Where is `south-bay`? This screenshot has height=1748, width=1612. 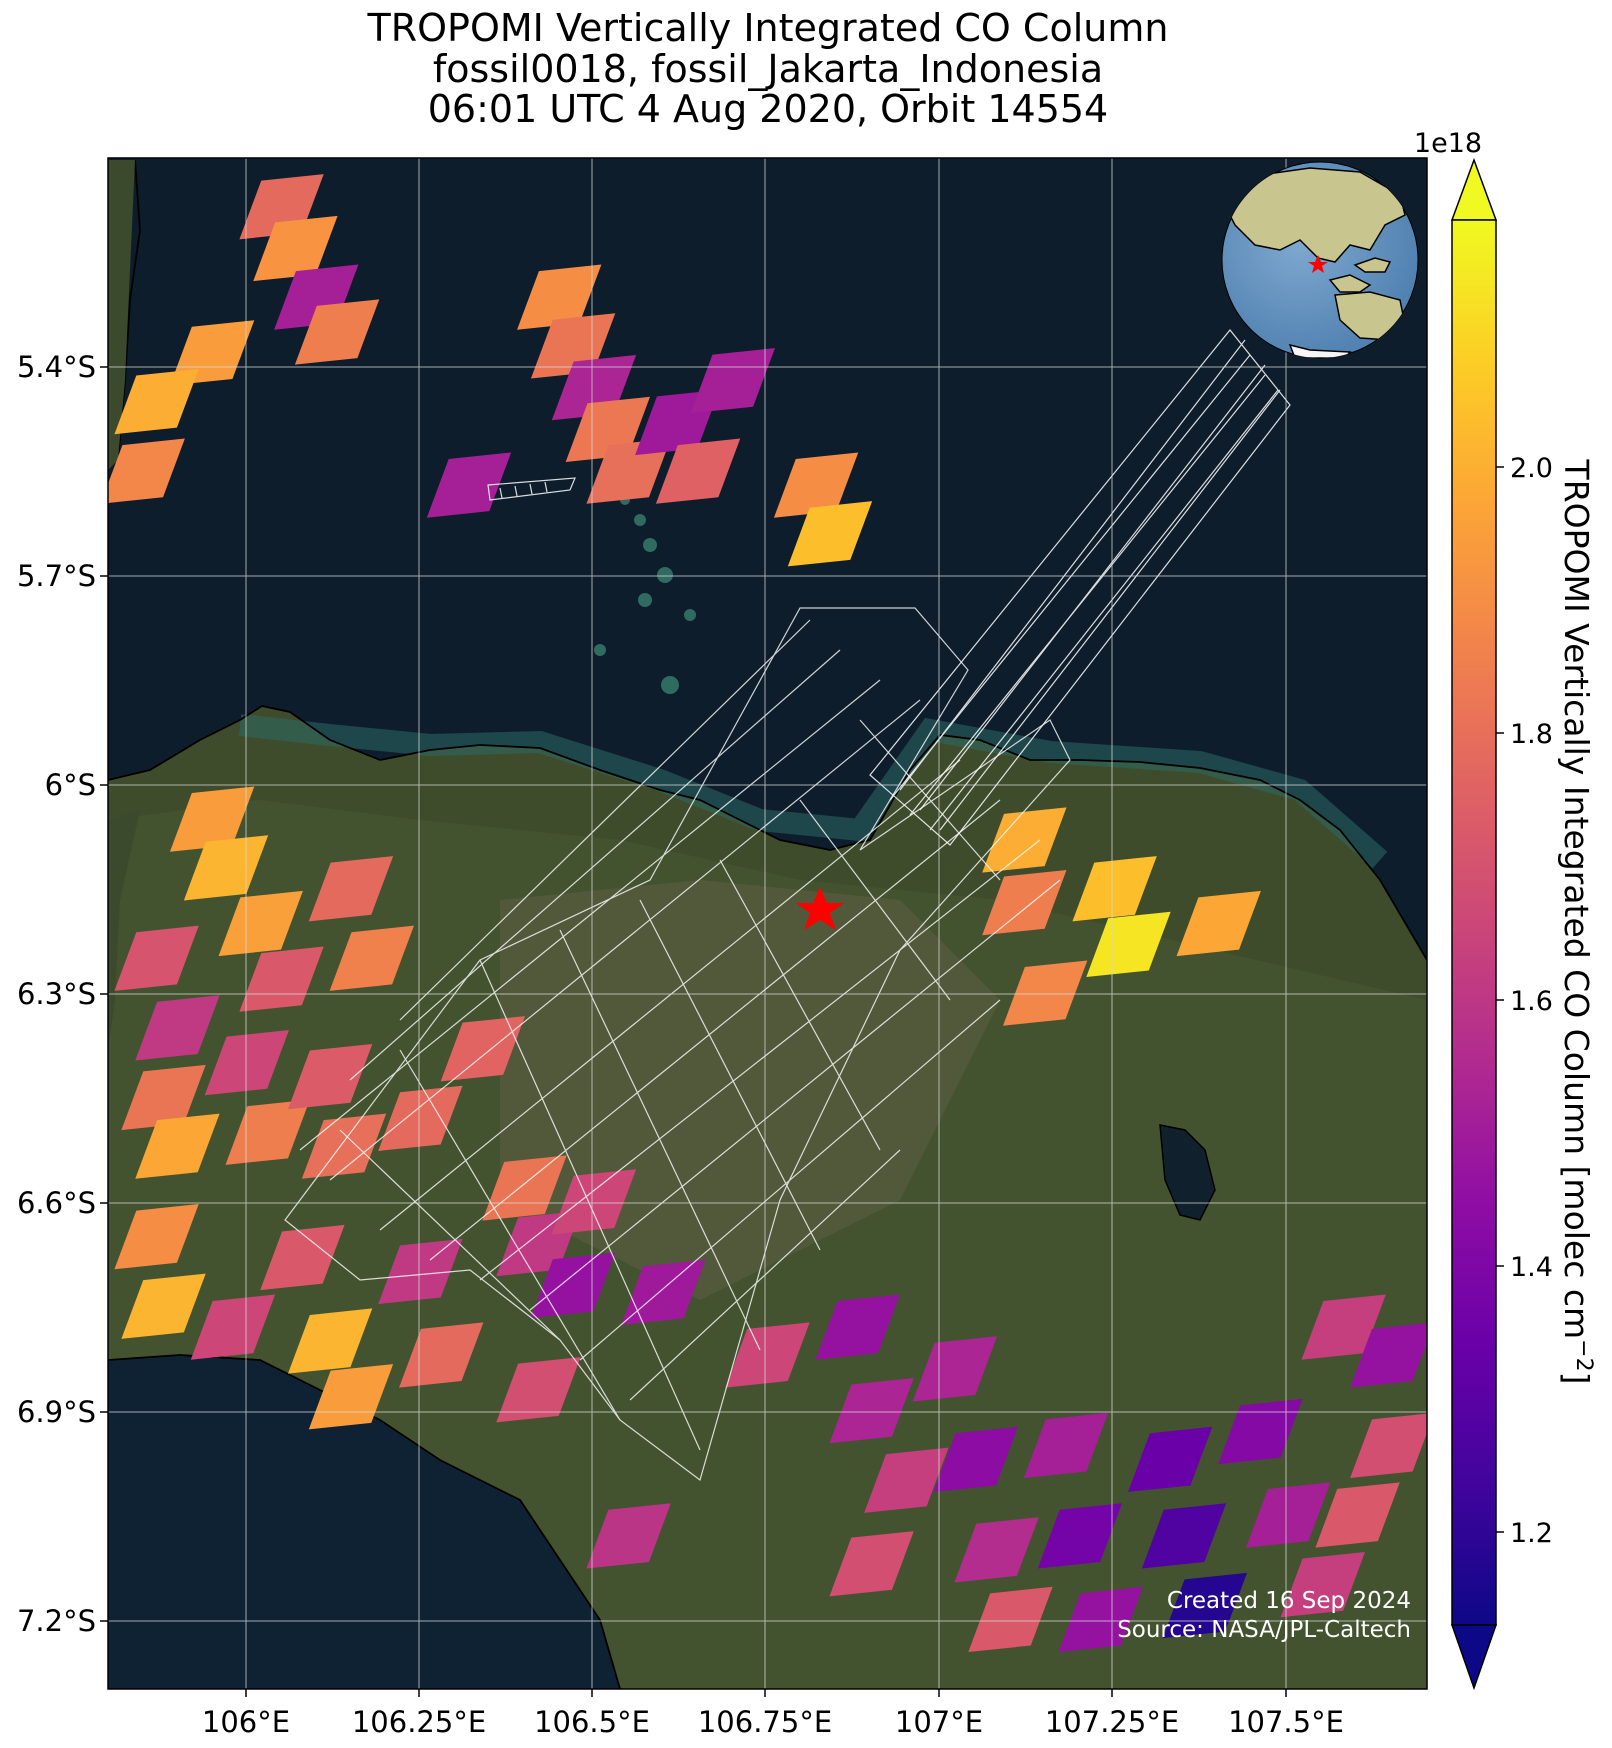 south-bay is located at coordinates (364, 1522).